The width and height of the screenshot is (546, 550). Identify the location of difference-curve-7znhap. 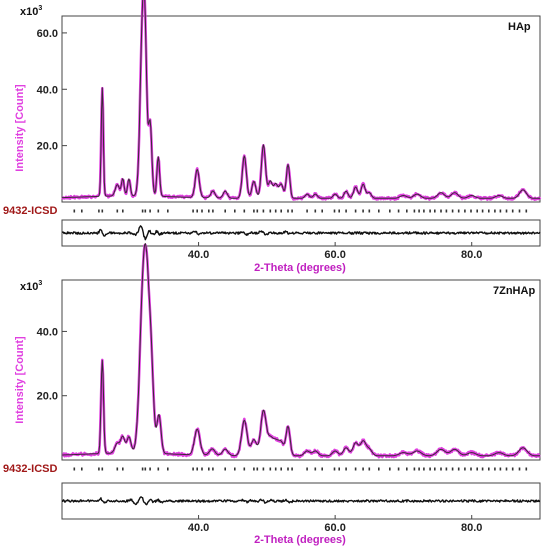
(300, 501).